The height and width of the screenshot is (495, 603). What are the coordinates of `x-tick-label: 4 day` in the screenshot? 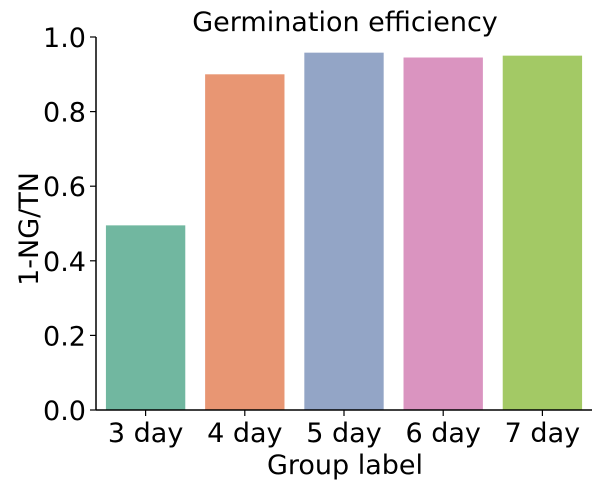 It's located at (244, 433).